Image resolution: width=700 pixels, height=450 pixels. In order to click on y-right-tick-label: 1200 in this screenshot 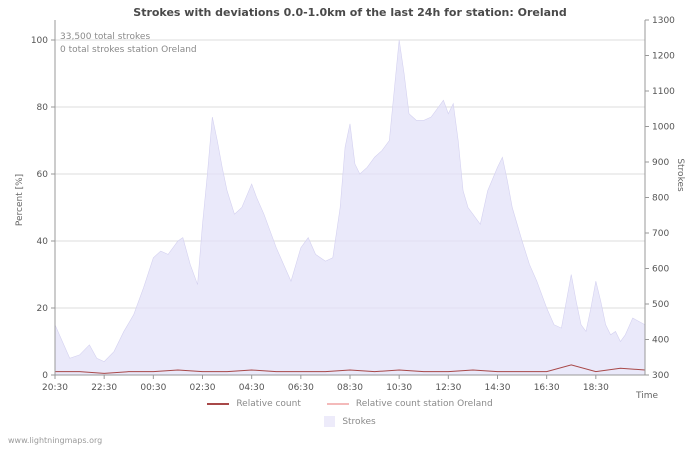, I will do `click(663, 57)`.